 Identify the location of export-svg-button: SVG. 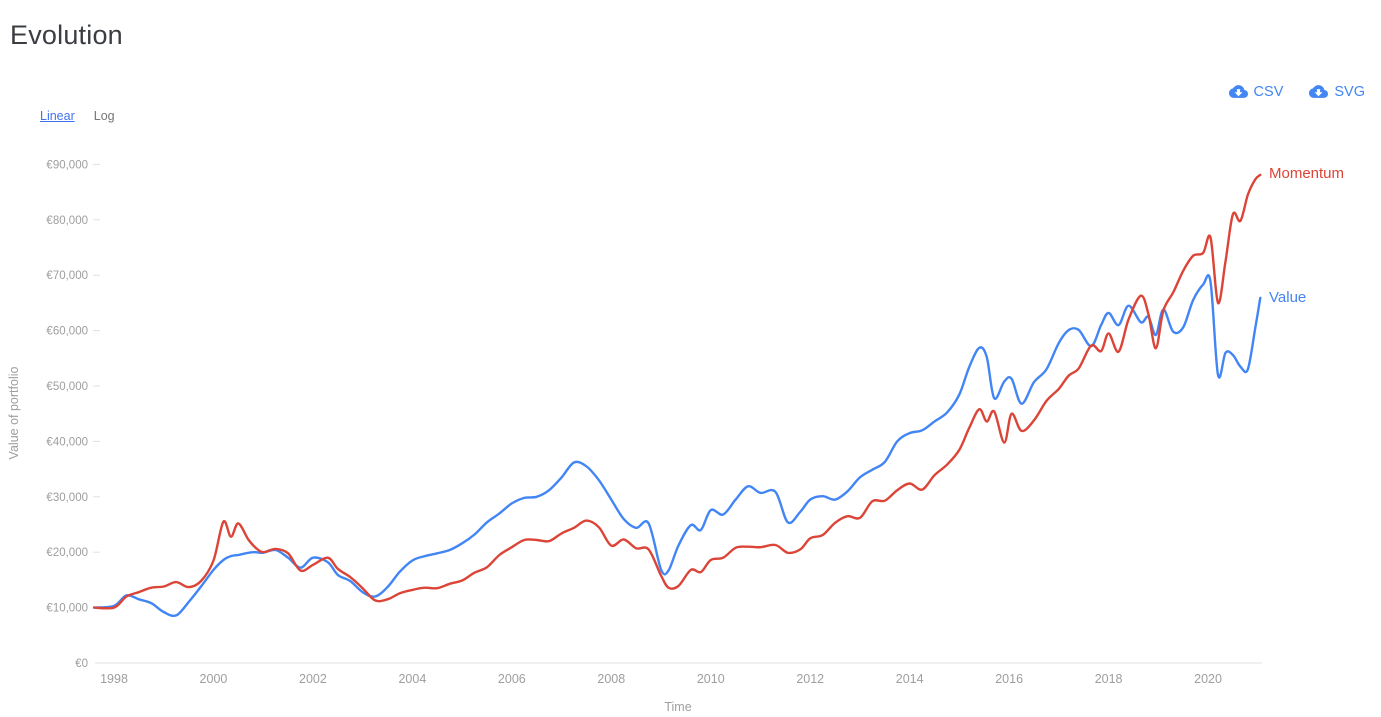
(1337, 91).